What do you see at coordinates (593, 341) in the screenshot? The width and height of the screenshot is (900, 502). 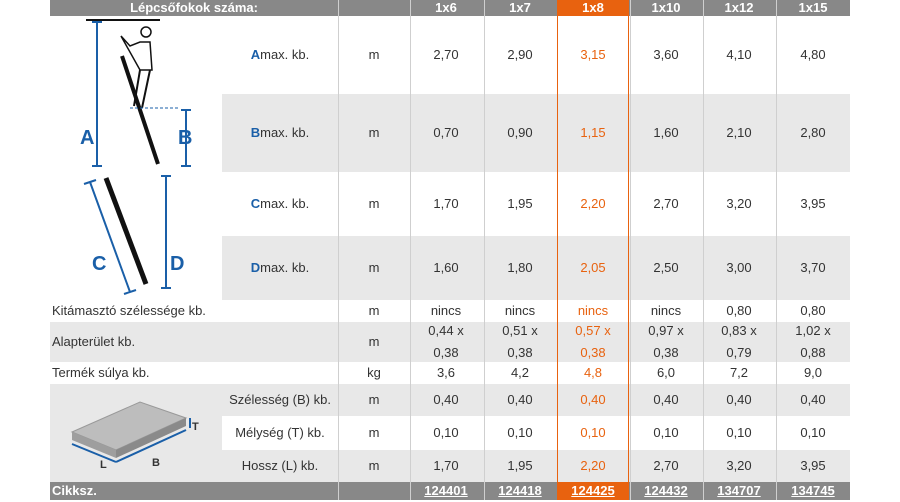 I see `row-alapterulet-val: 0,57 x 0,38` at bounding box center [593, 341].